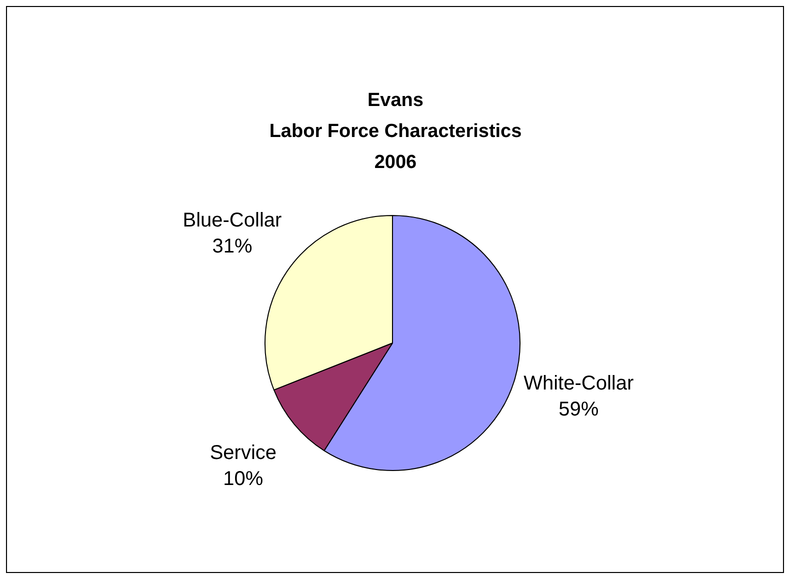  I want to click on data-label: 31%, so click(232, 247).